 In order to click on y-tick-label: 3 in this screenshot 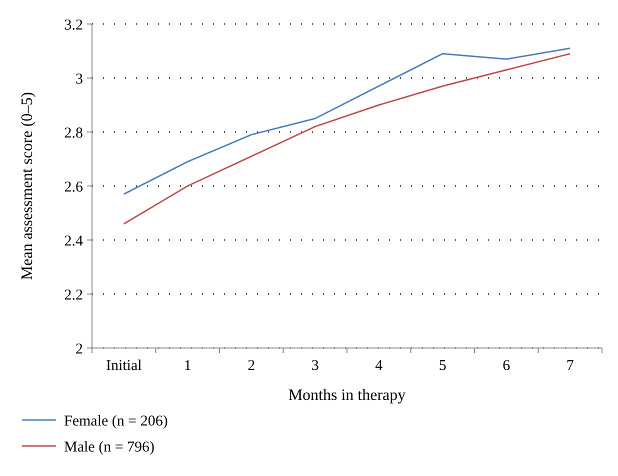, I will do `click(79, 79)`.